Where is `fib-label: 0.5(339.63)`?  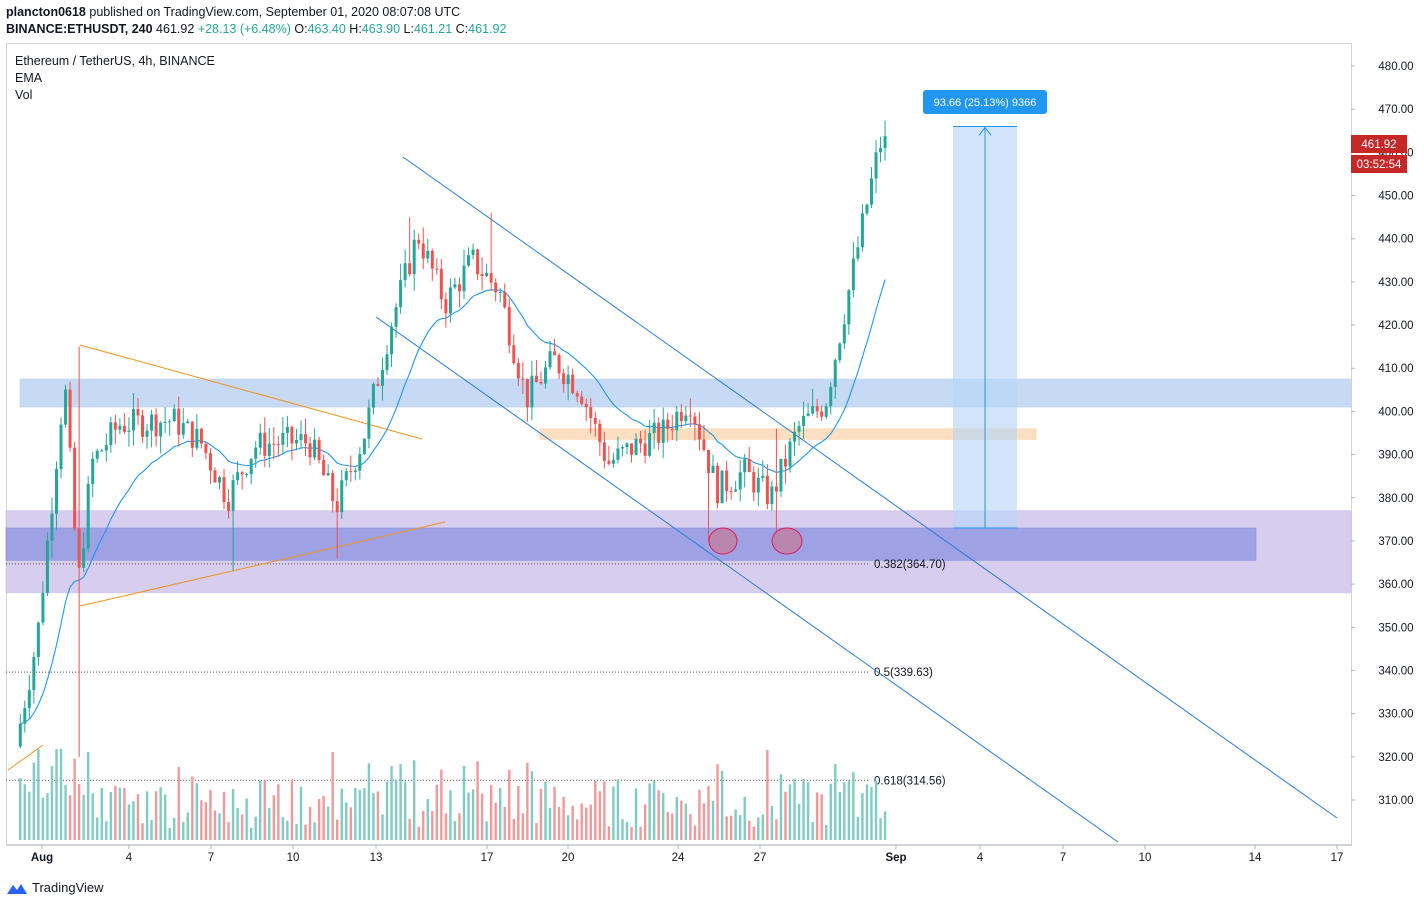
fib-label: 0.5(339.63) is located at coordinates (903, 673).